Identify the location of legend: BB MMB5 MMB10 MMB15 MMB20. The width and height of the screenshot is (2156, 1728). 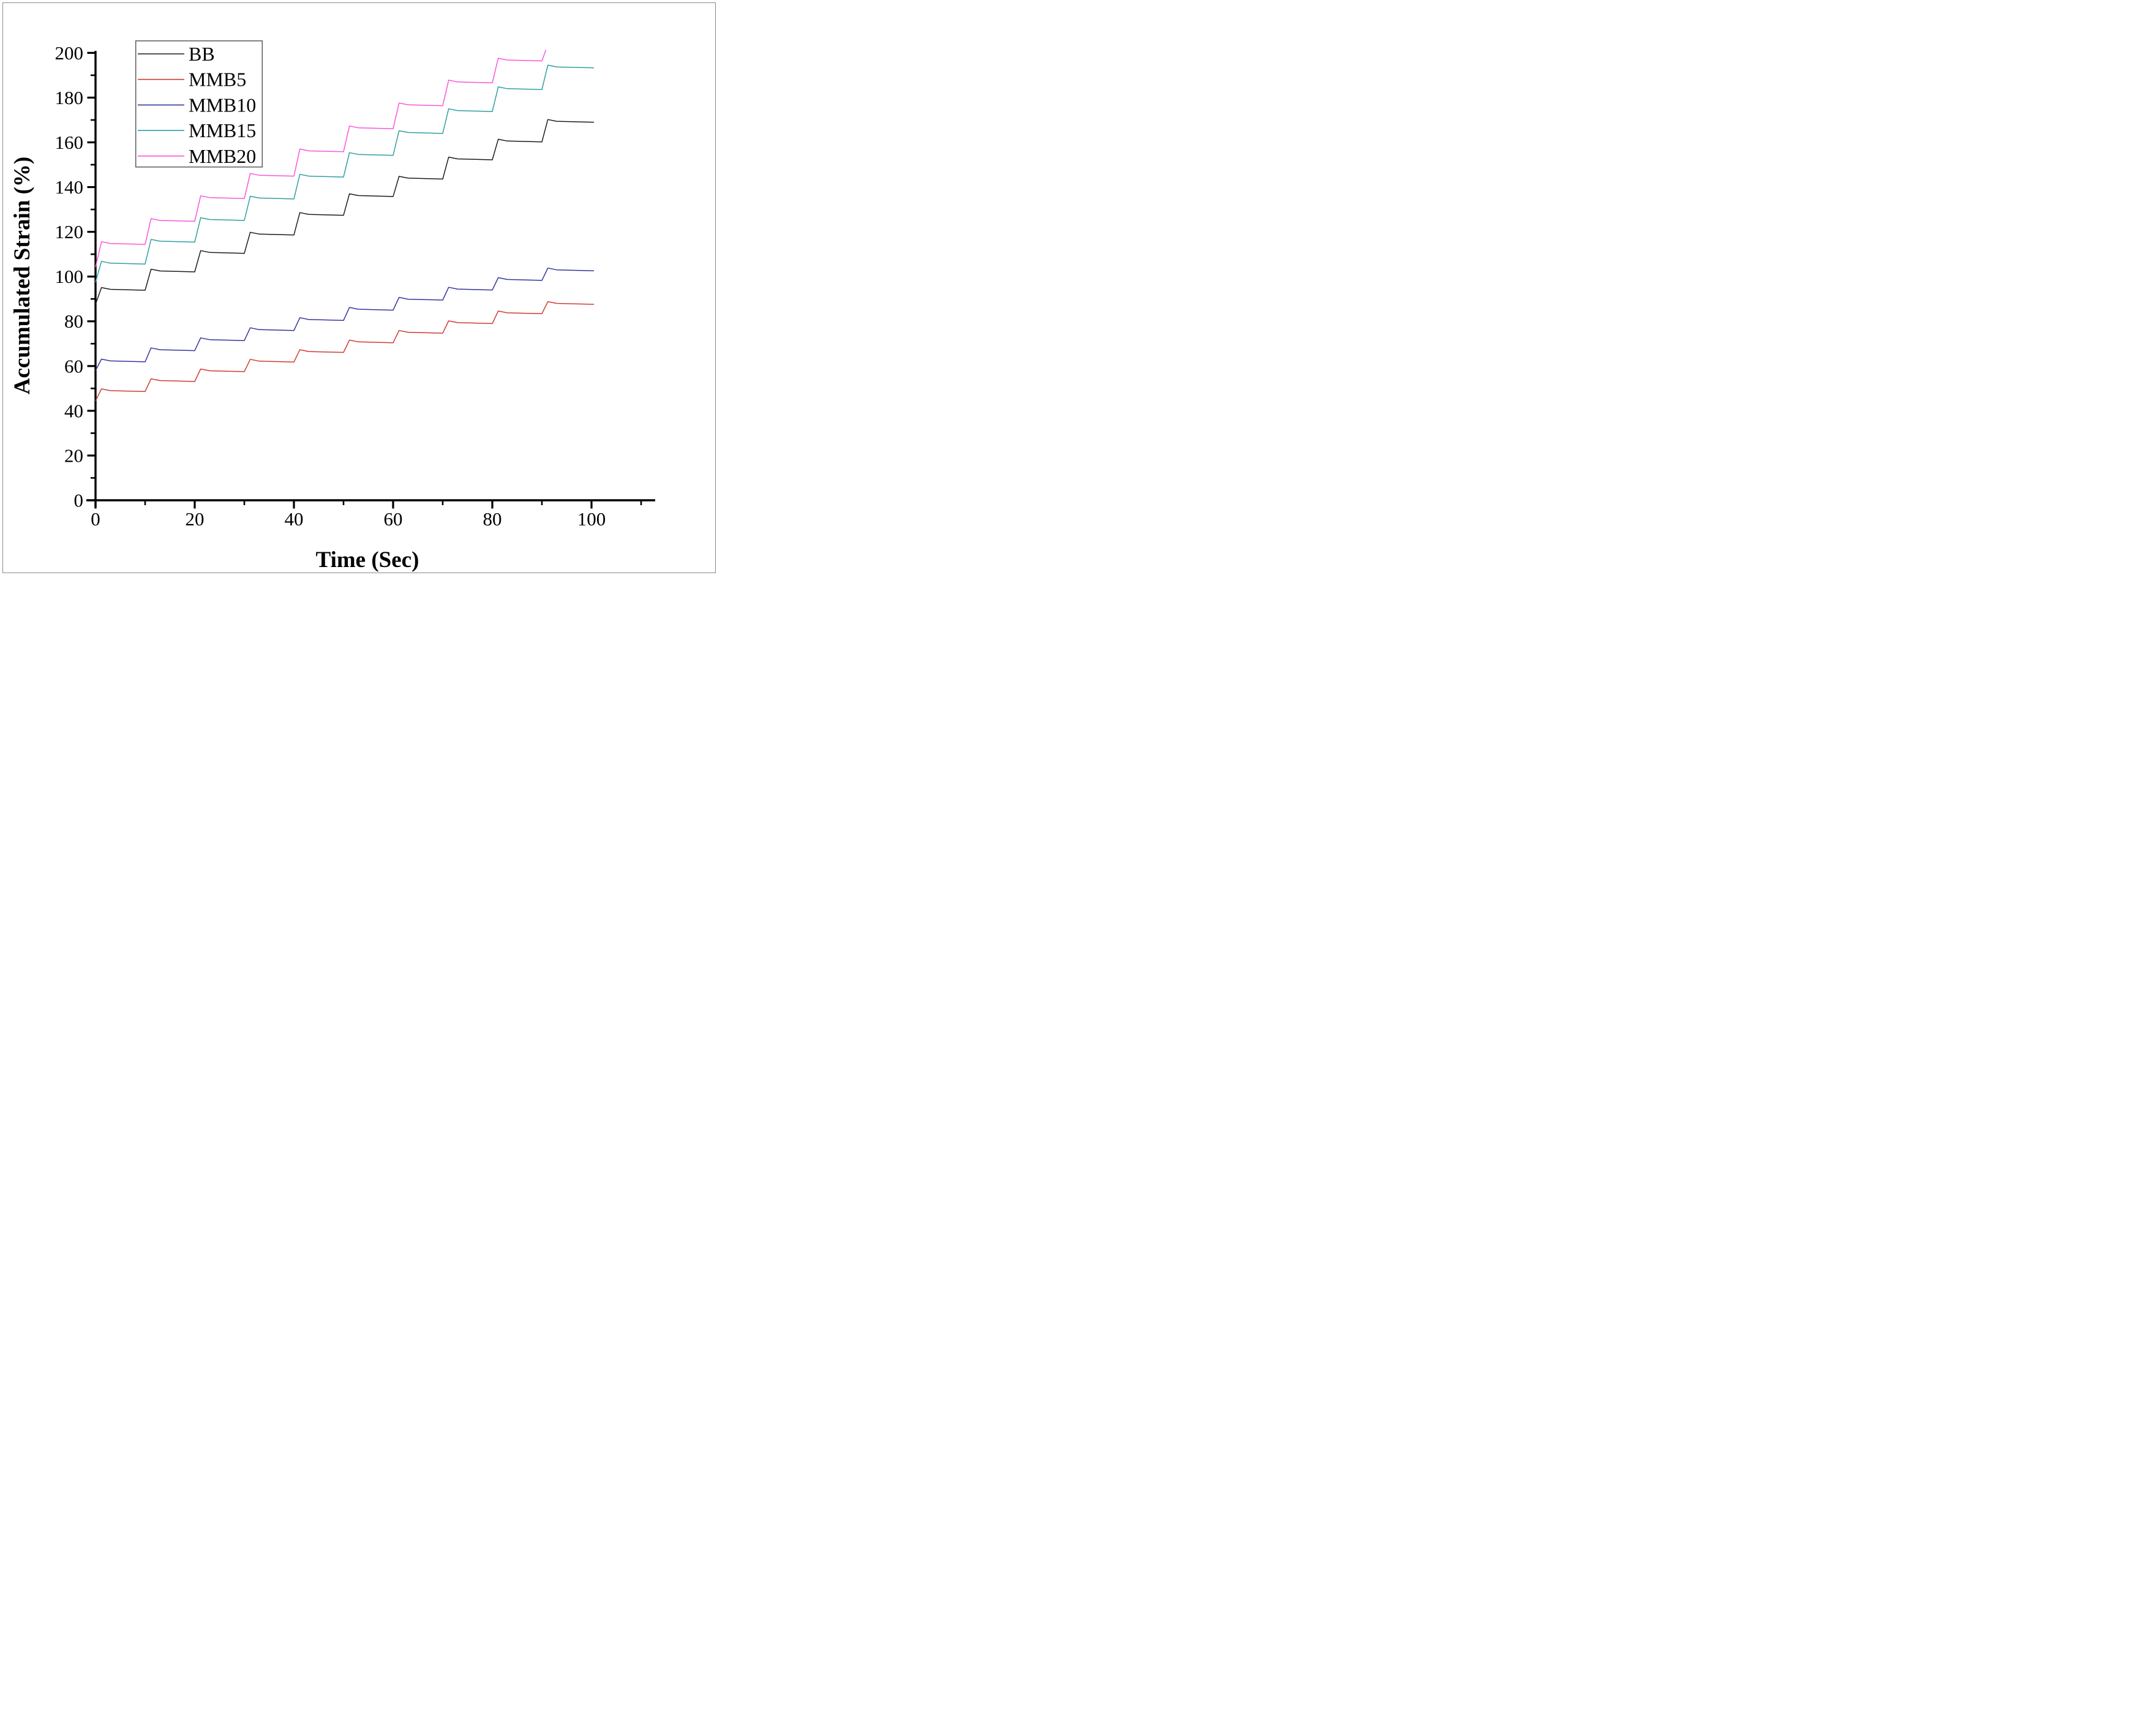
(199, 104).